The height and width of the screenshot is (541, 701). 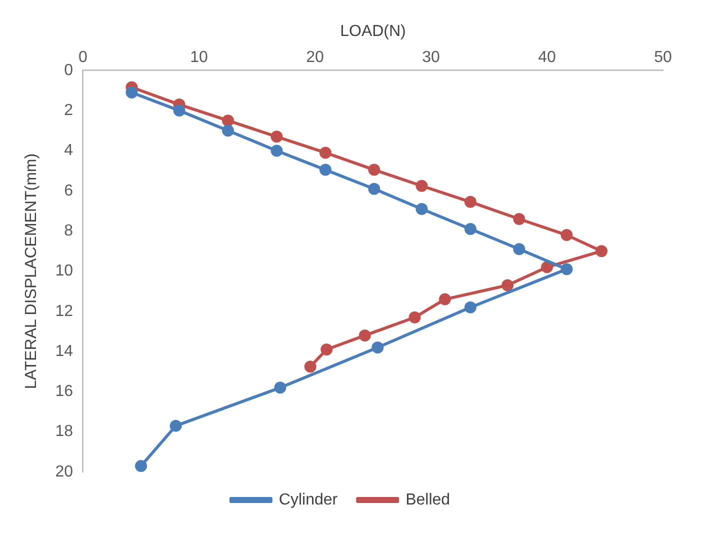 What do you see at coordinates (428, 499) in the screenshot?
I see `legend-label: Belled` at bounding box center [428, 499].